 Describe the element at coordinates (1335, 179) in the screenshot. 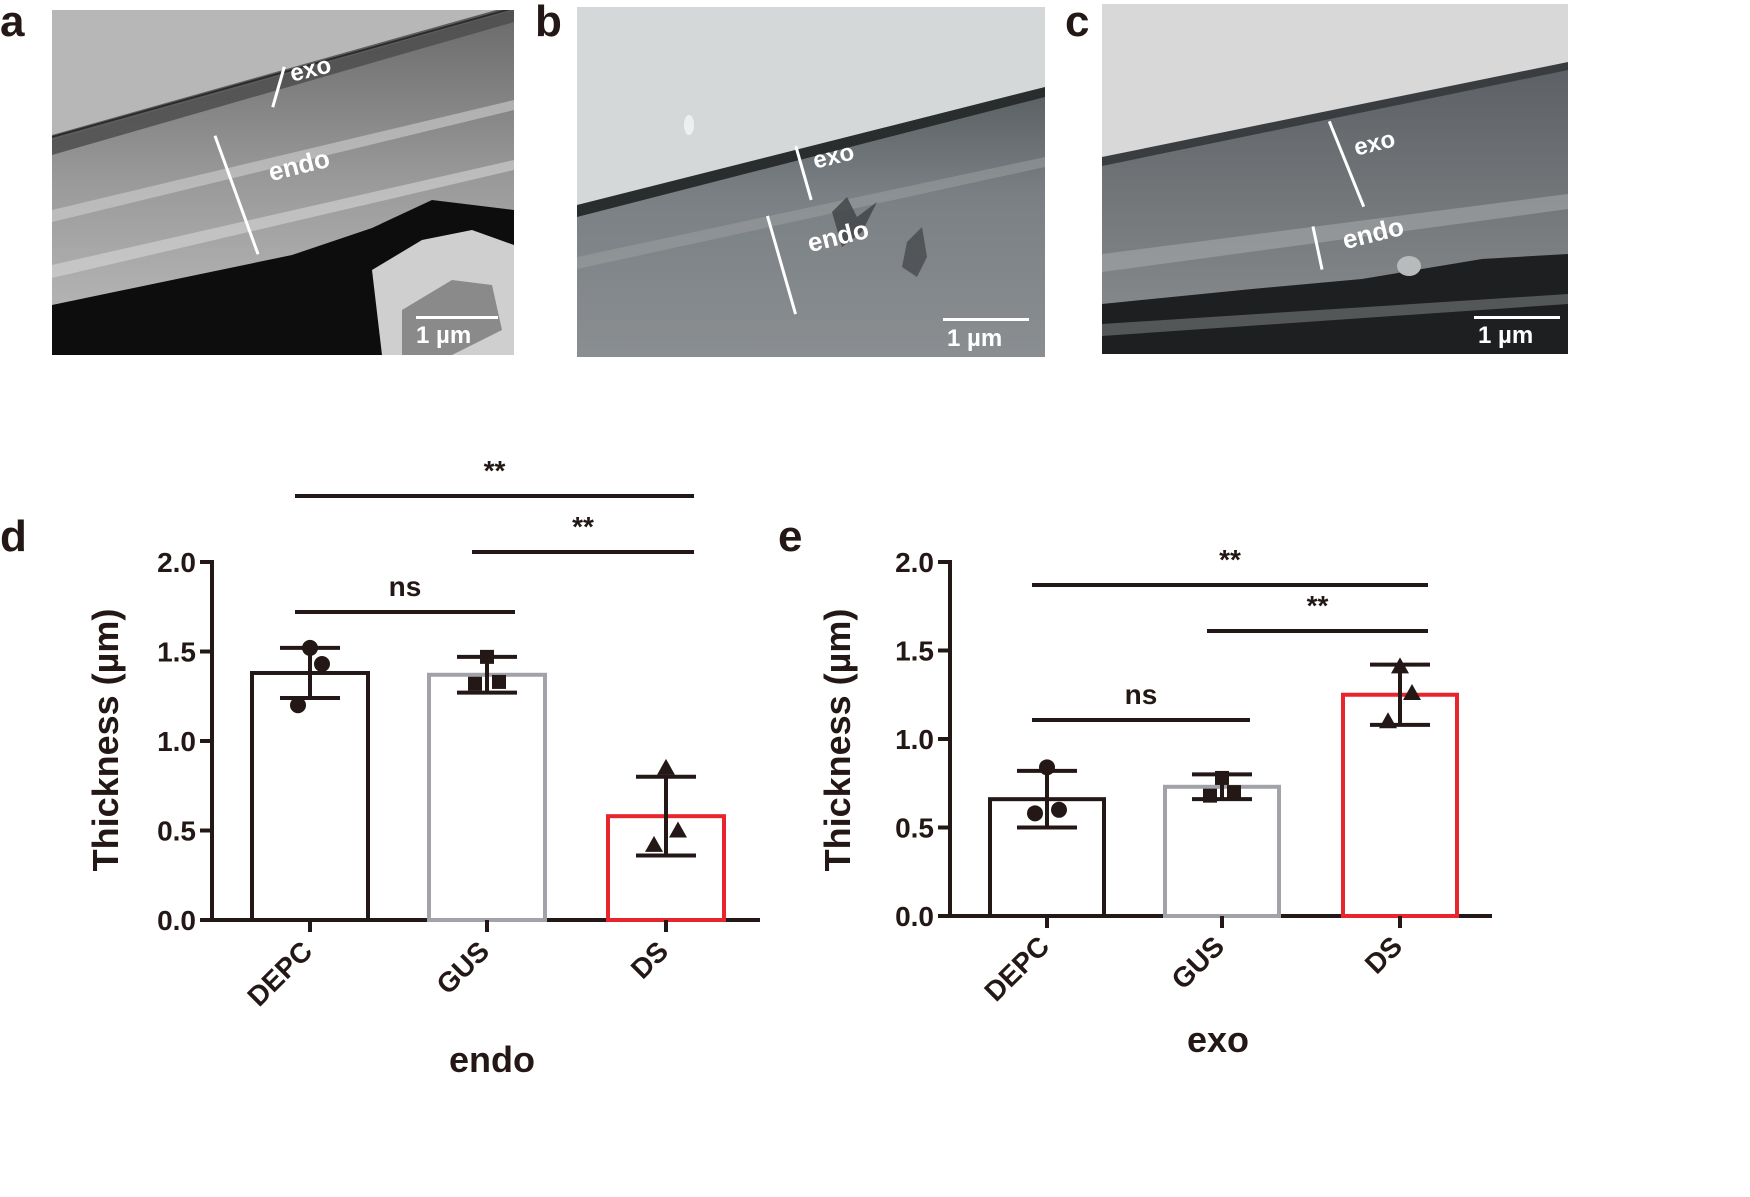

I see `micrograph-c: exo endo 1 µm` at that location.